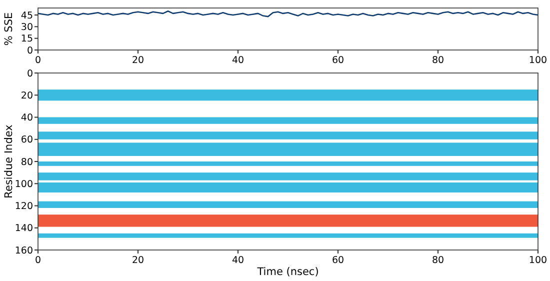  What do you see at coordinates (26, 162) in the screenshot?
I see `y-tick-label: 80` at bounding box center [26, 162].